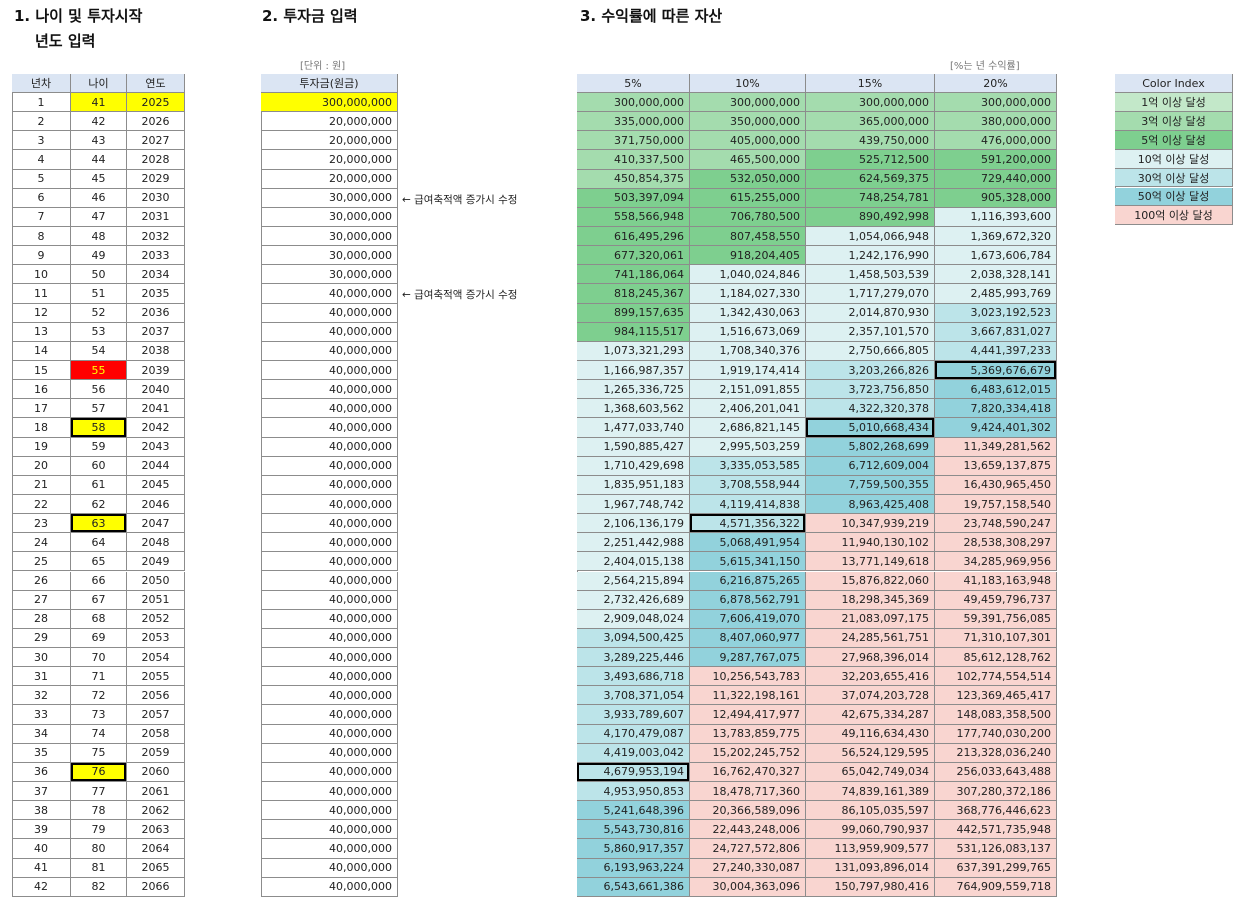 The image size is (1241, 910). Describe the element at coordinates (633, 619) in the screenshot. I see `cell: 2,909,048,024` at that location.